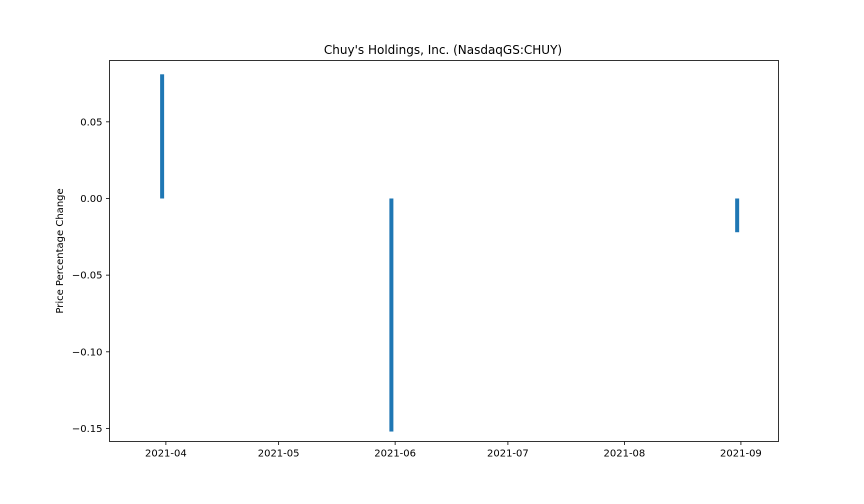  Describe the element at coordinates (91, 122) in the screenshot. I see `y-tick-label: 0.05` at that location.